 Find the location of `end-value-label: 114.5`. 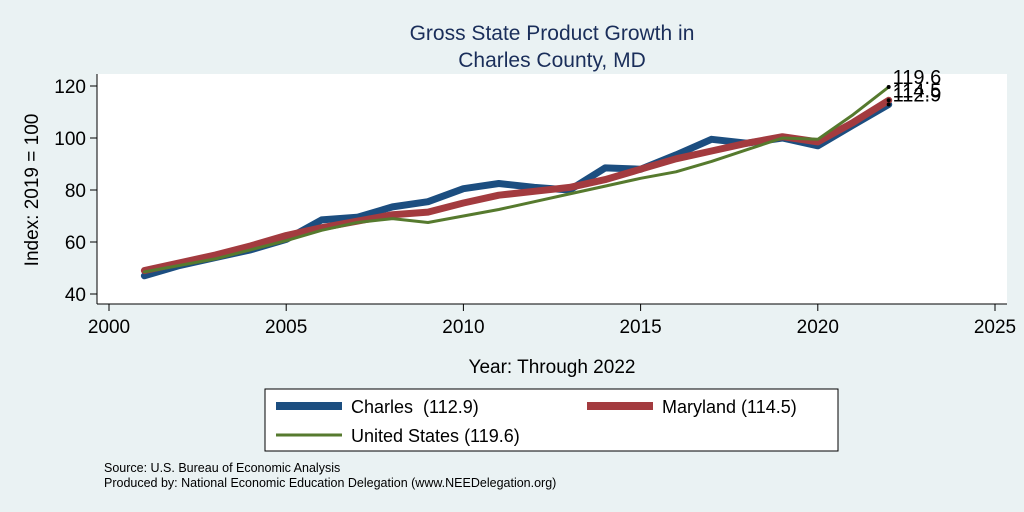

end-value-label: 114.5 is located at coordinates (917, 91).